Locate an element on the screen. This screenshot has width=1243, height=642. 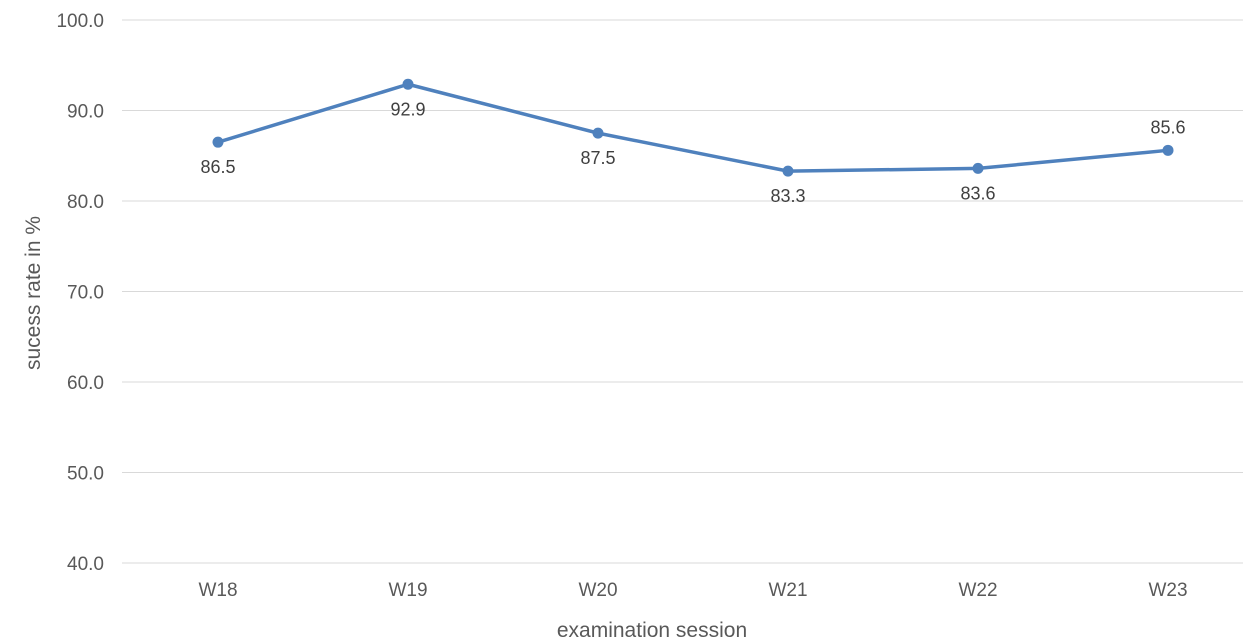
x-tick-label: W20 is located at coordinates (597, 590).